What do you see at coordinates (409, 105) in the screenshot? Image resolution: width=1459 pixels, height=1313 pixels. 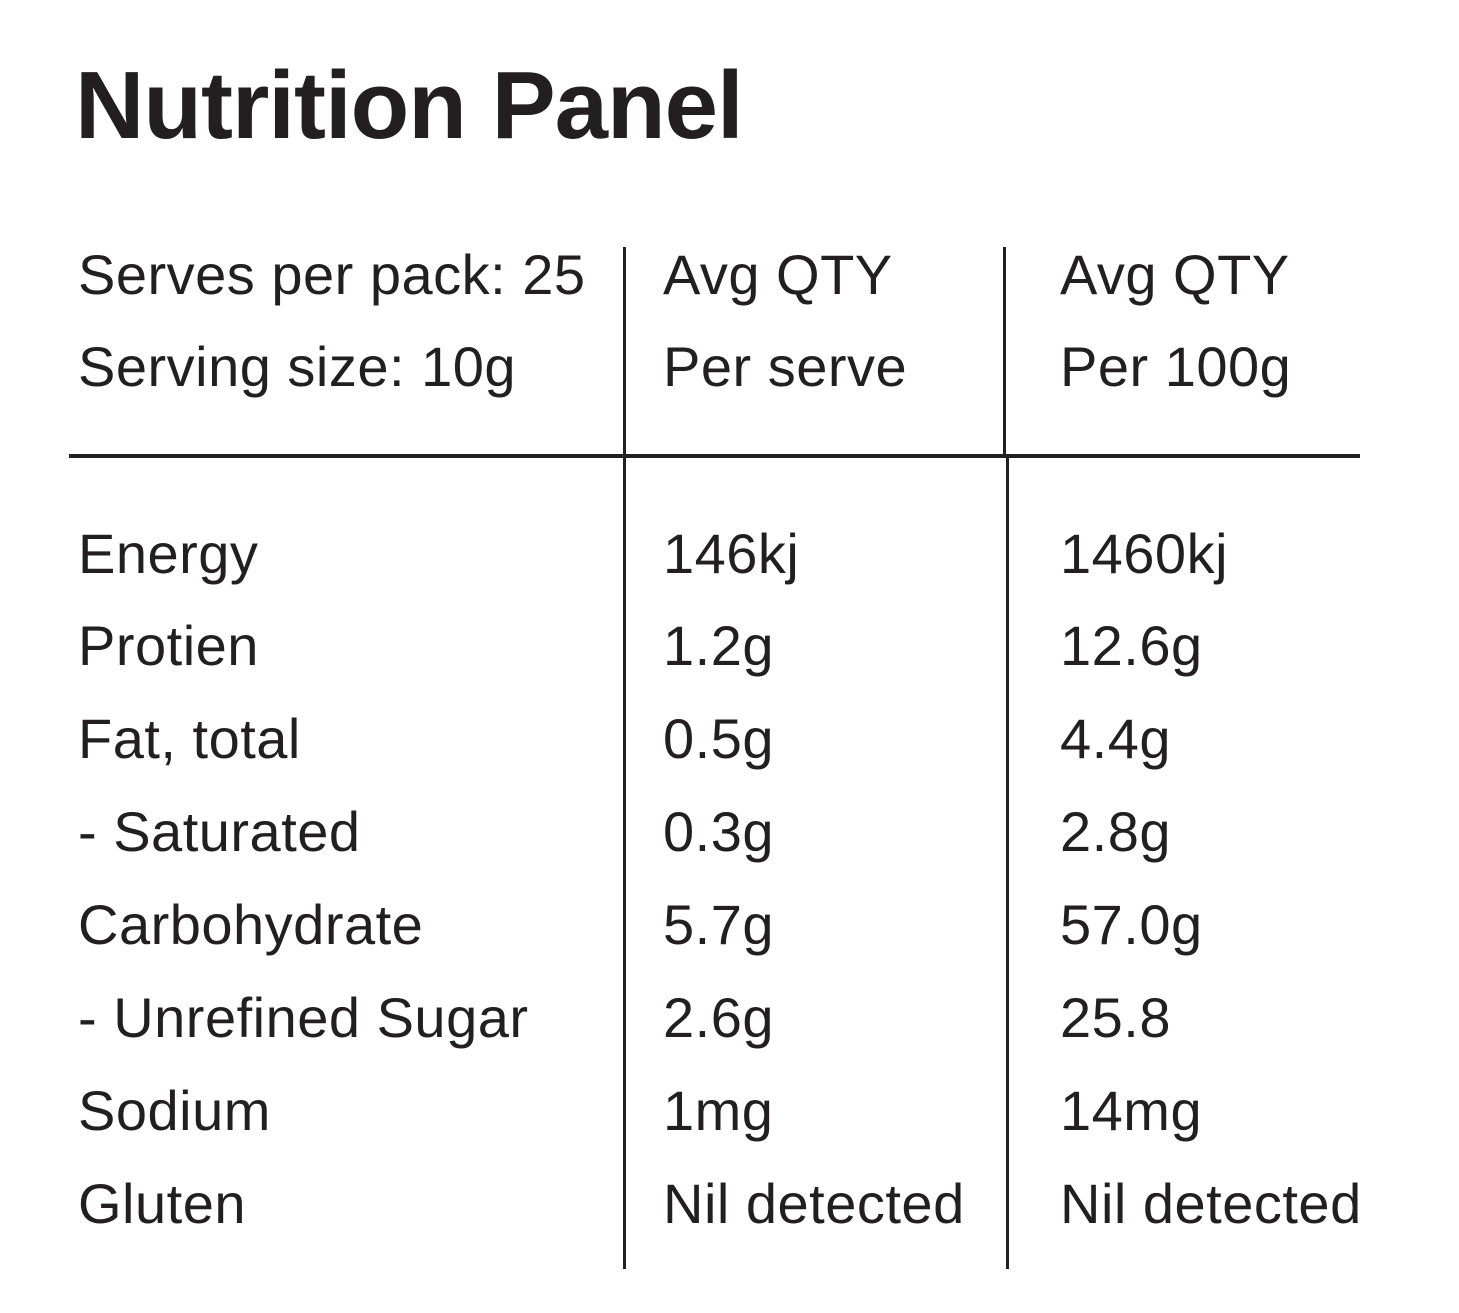 I see `page-title: Nutrition Panel` at bounding box center [409, 105].